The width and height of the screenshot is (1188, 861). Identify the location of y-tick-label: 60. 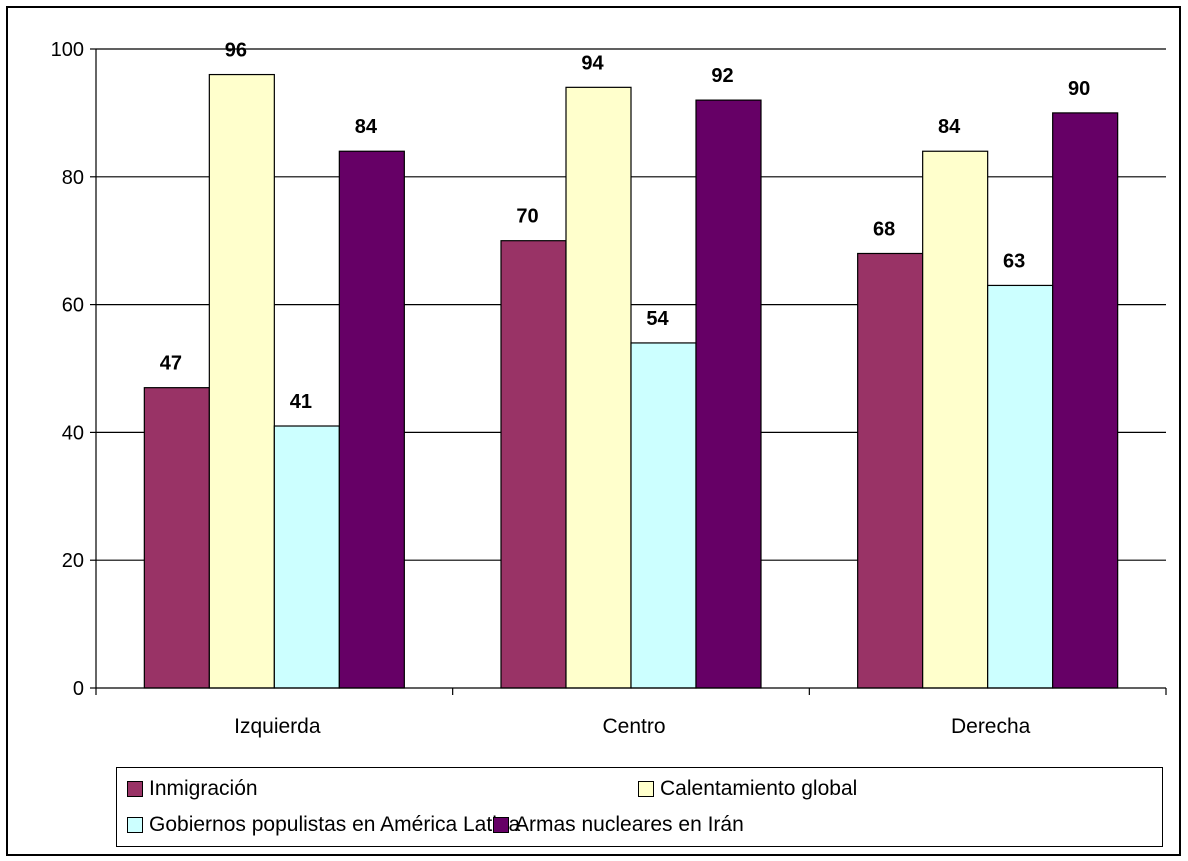
(73, 306).